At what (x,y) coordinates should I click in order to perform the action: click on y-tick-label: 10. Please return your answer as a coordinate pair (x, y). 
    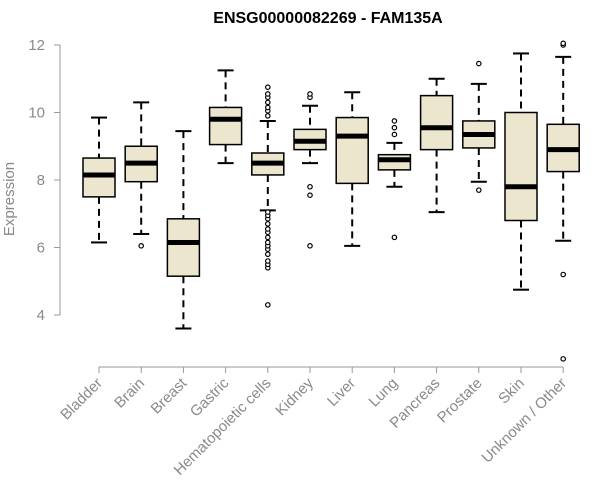
    Looking at the image, I should click on (36, 113).